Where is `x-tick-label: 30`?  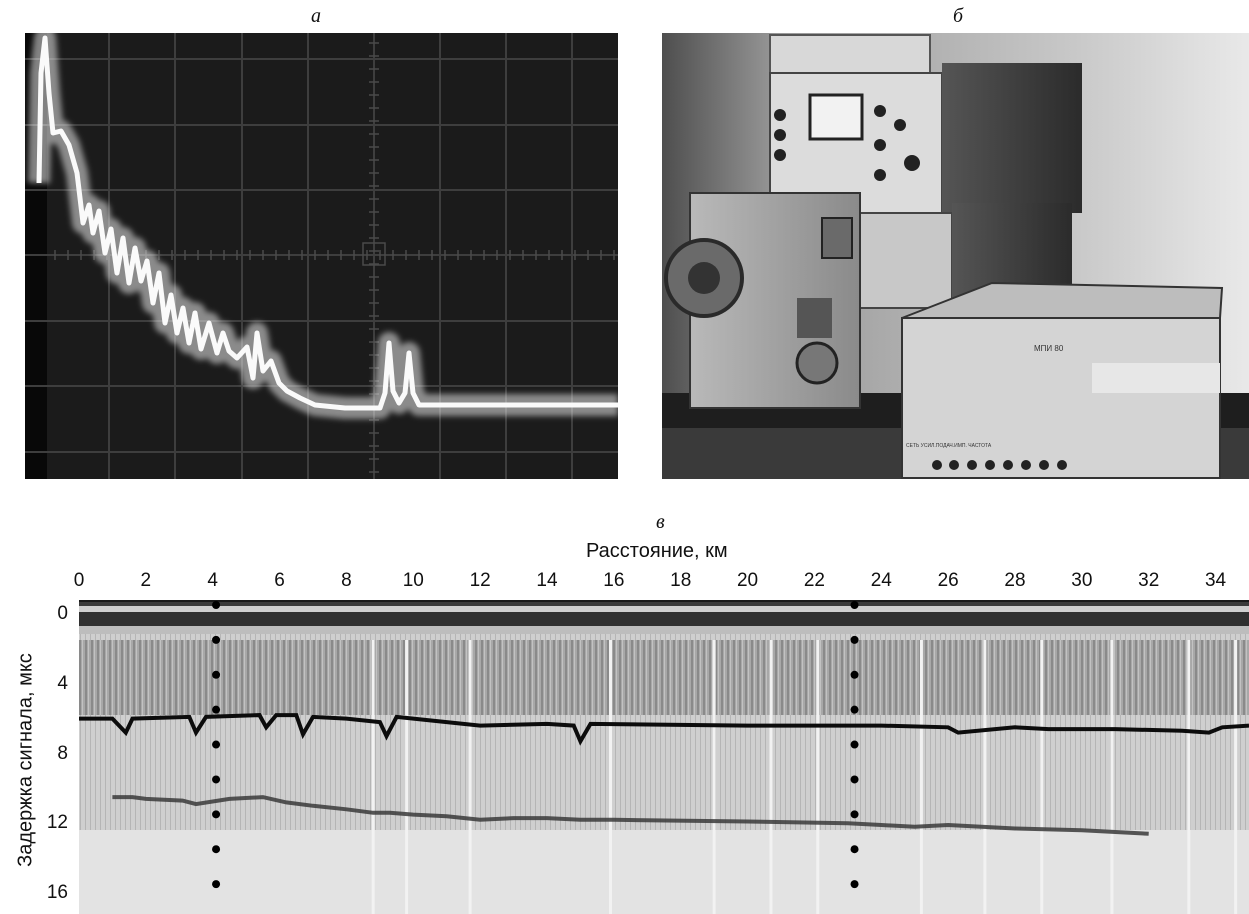
x-tick-label: 30 is located at coordinates (1082, 580).